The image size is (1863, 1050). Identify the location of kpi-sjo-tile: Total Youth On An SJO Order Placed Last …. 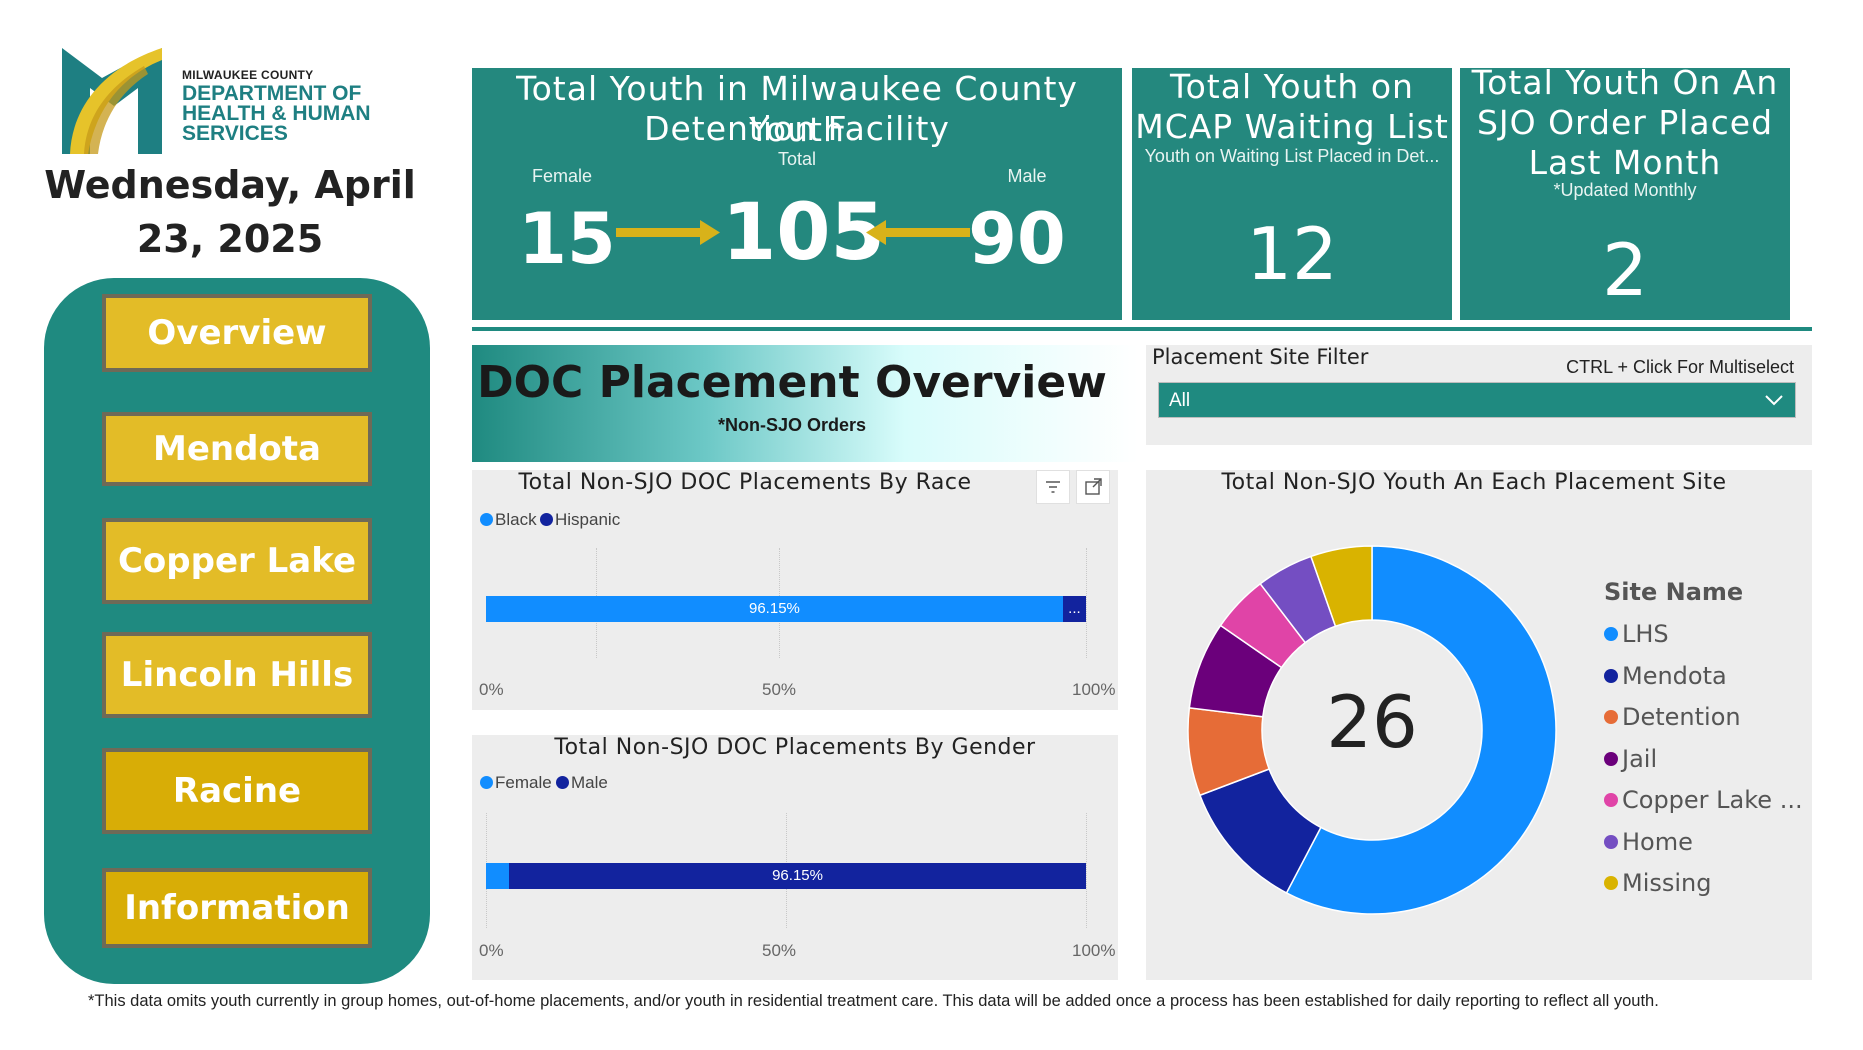
(1625, 191).